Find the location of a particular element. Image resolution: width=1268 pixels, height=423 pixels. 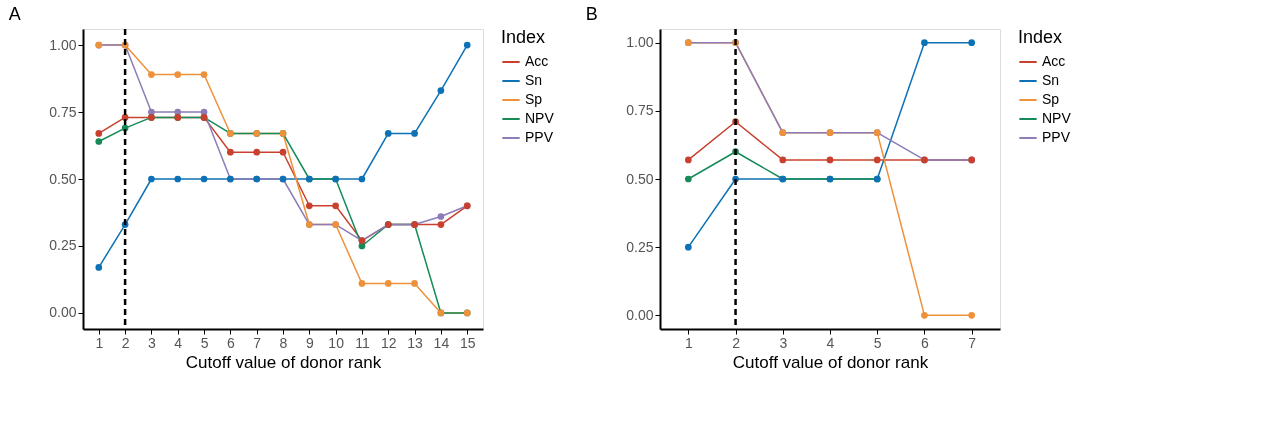

chart-title: B is located at coordinates (591, 13).